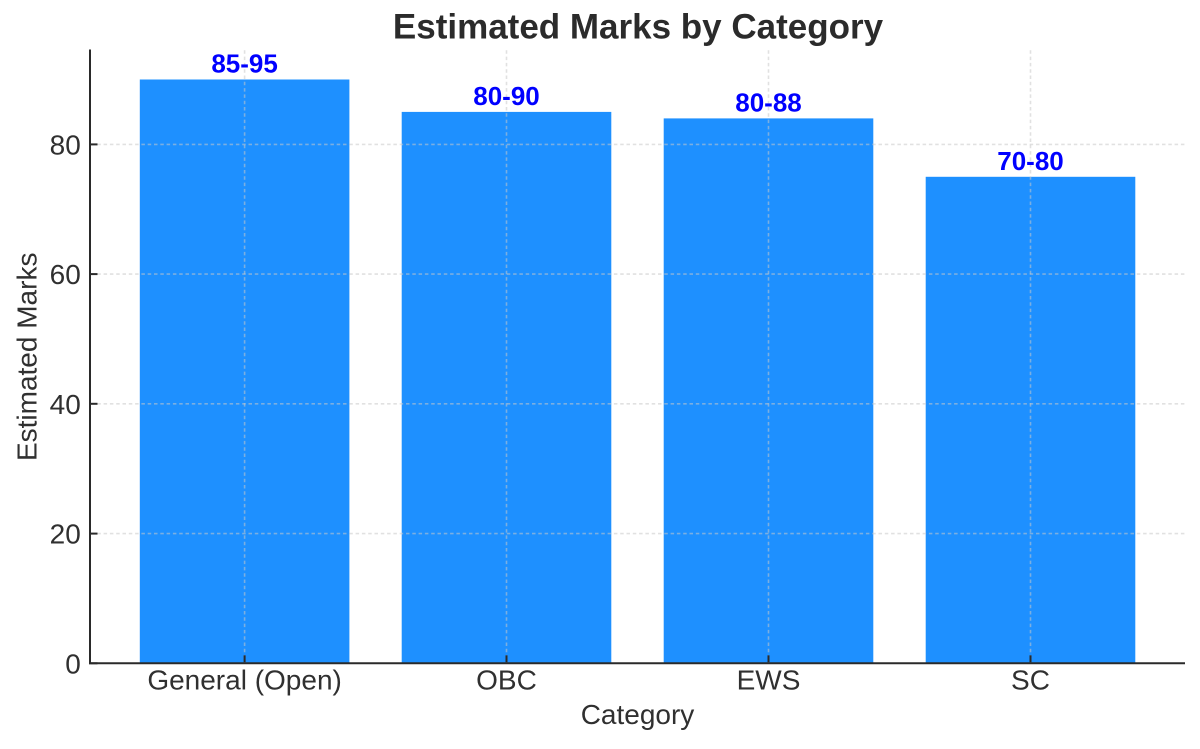  I want to click on svg-text: 70-80, so click(1030, 161).